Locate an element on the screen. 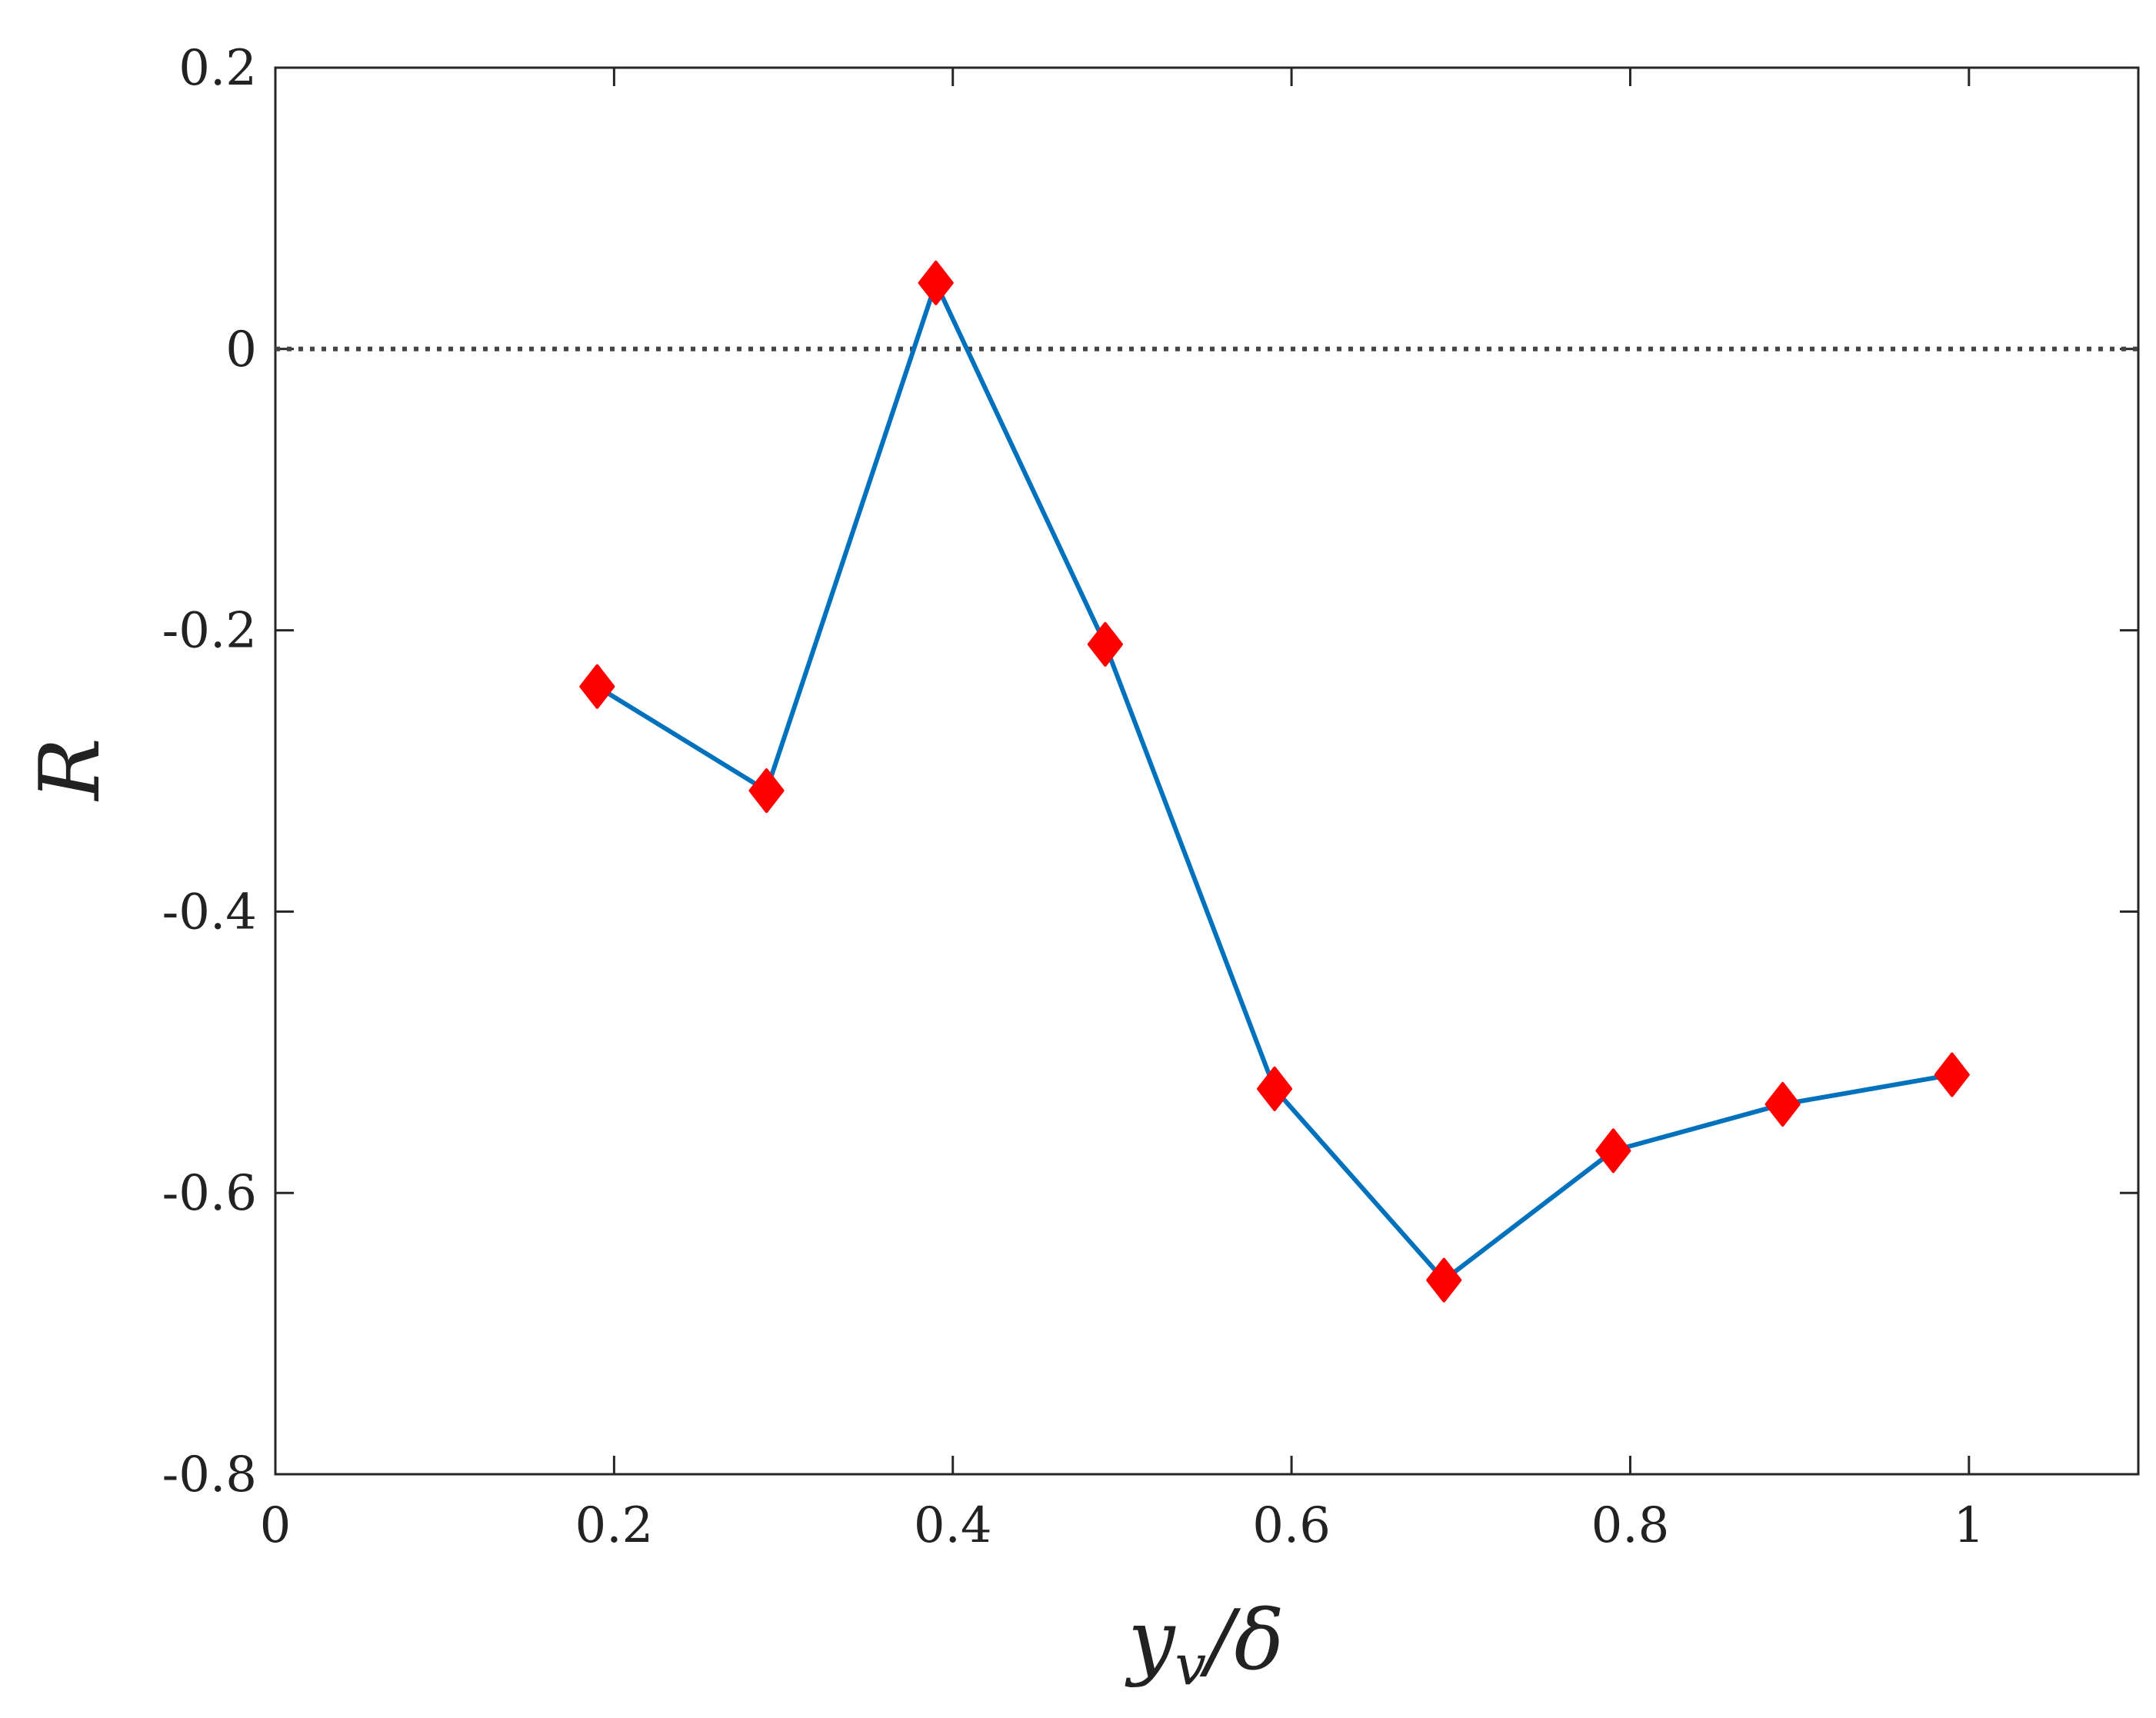 The image size is (2156, 1718). x-tick-label: 1 is located at coordinates (1969, 1525).